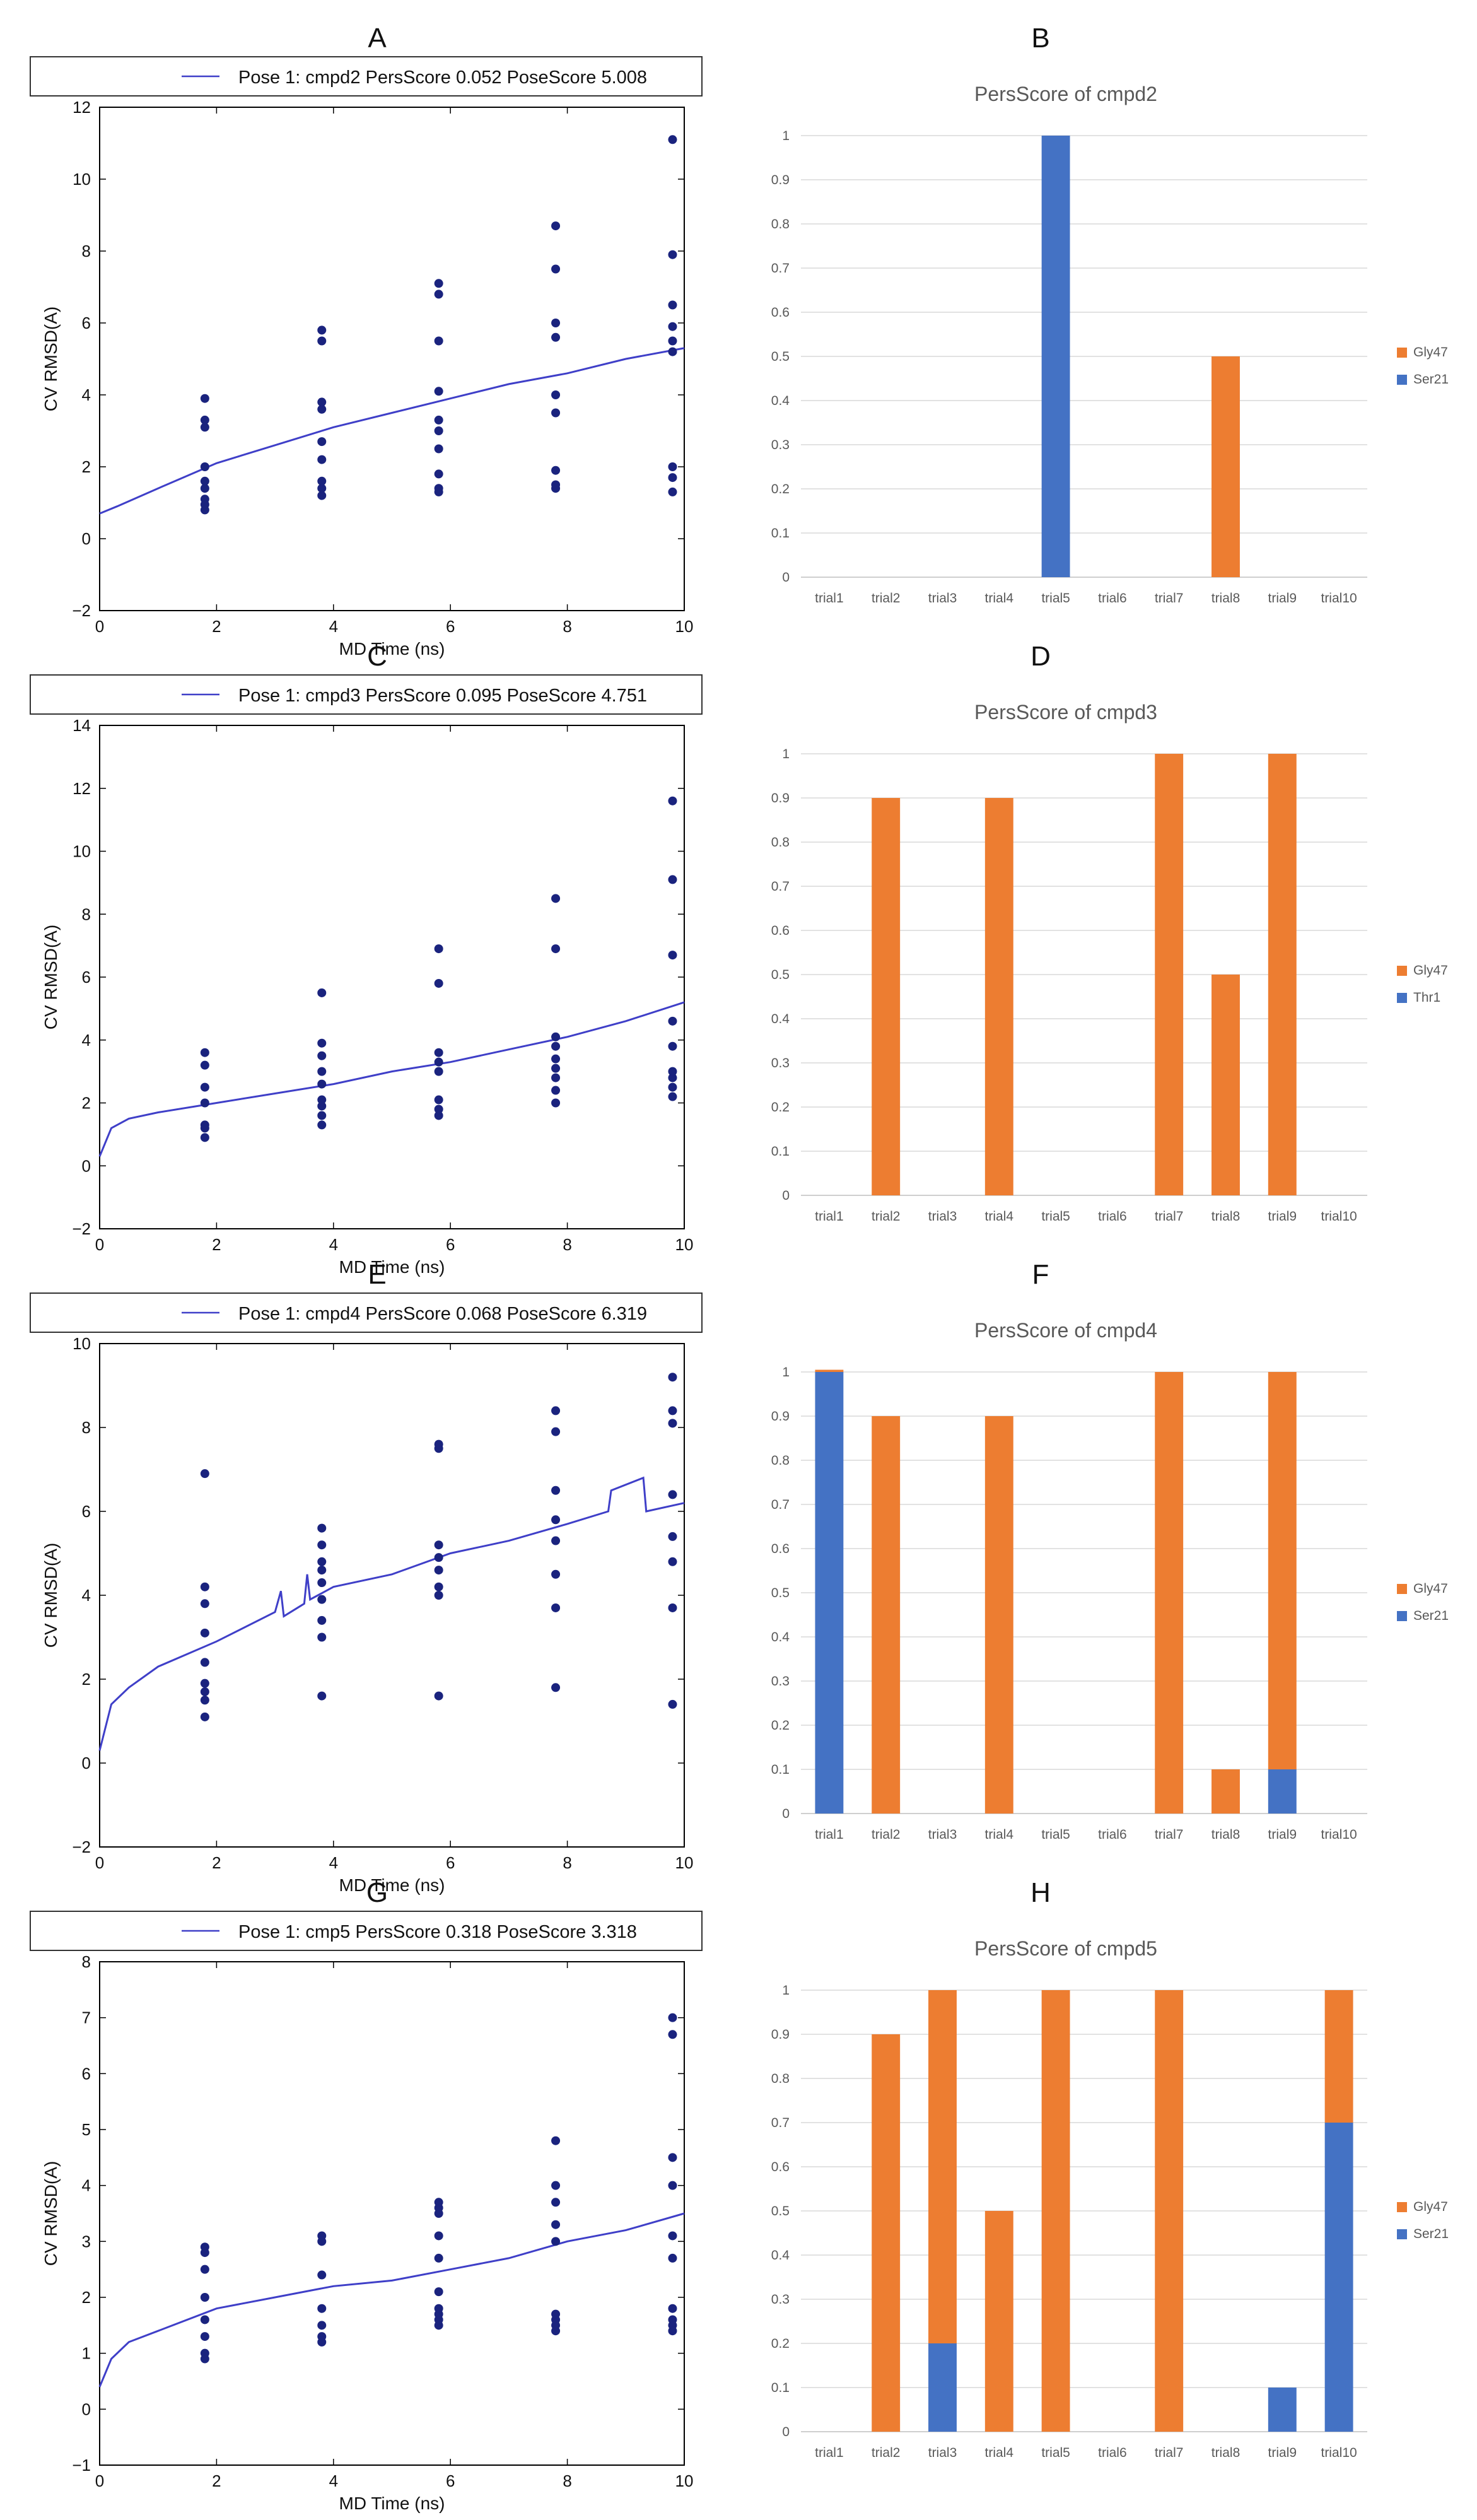  I want to click on x-tick-label: trial6, so click(1112, 2453).